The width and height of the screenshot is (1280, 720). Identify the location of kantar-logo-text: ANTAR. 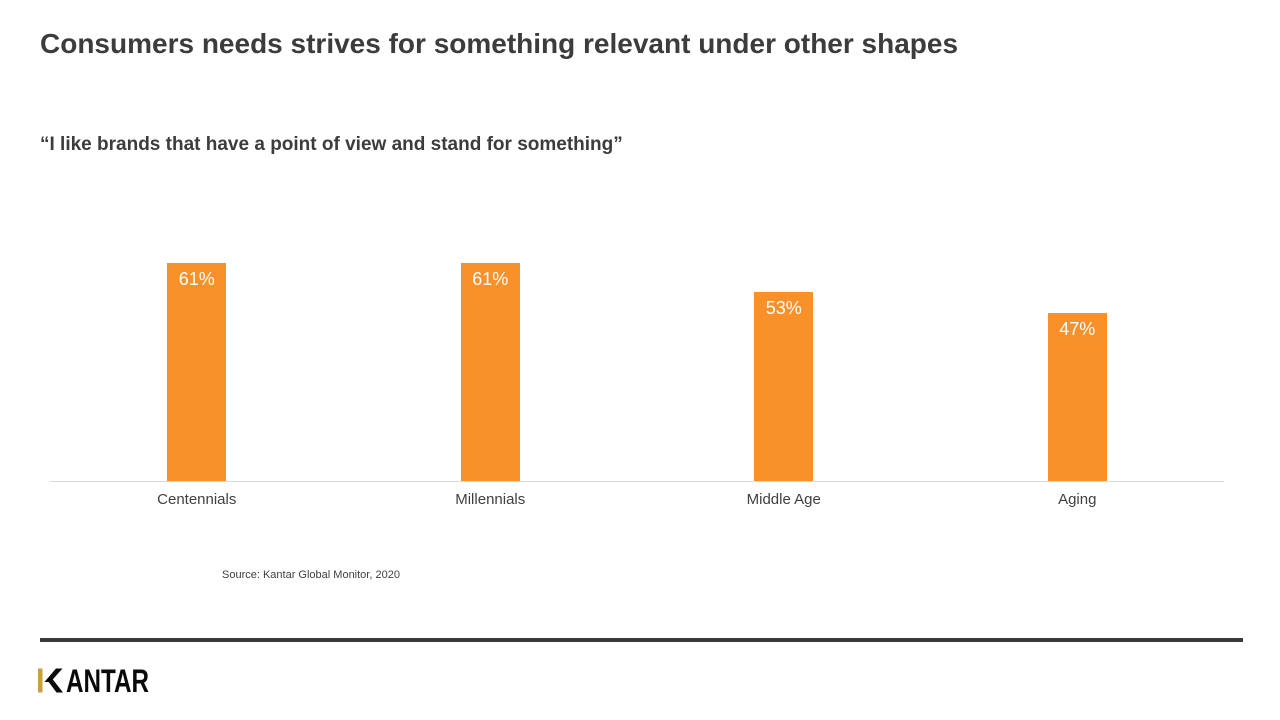
(107, 680).